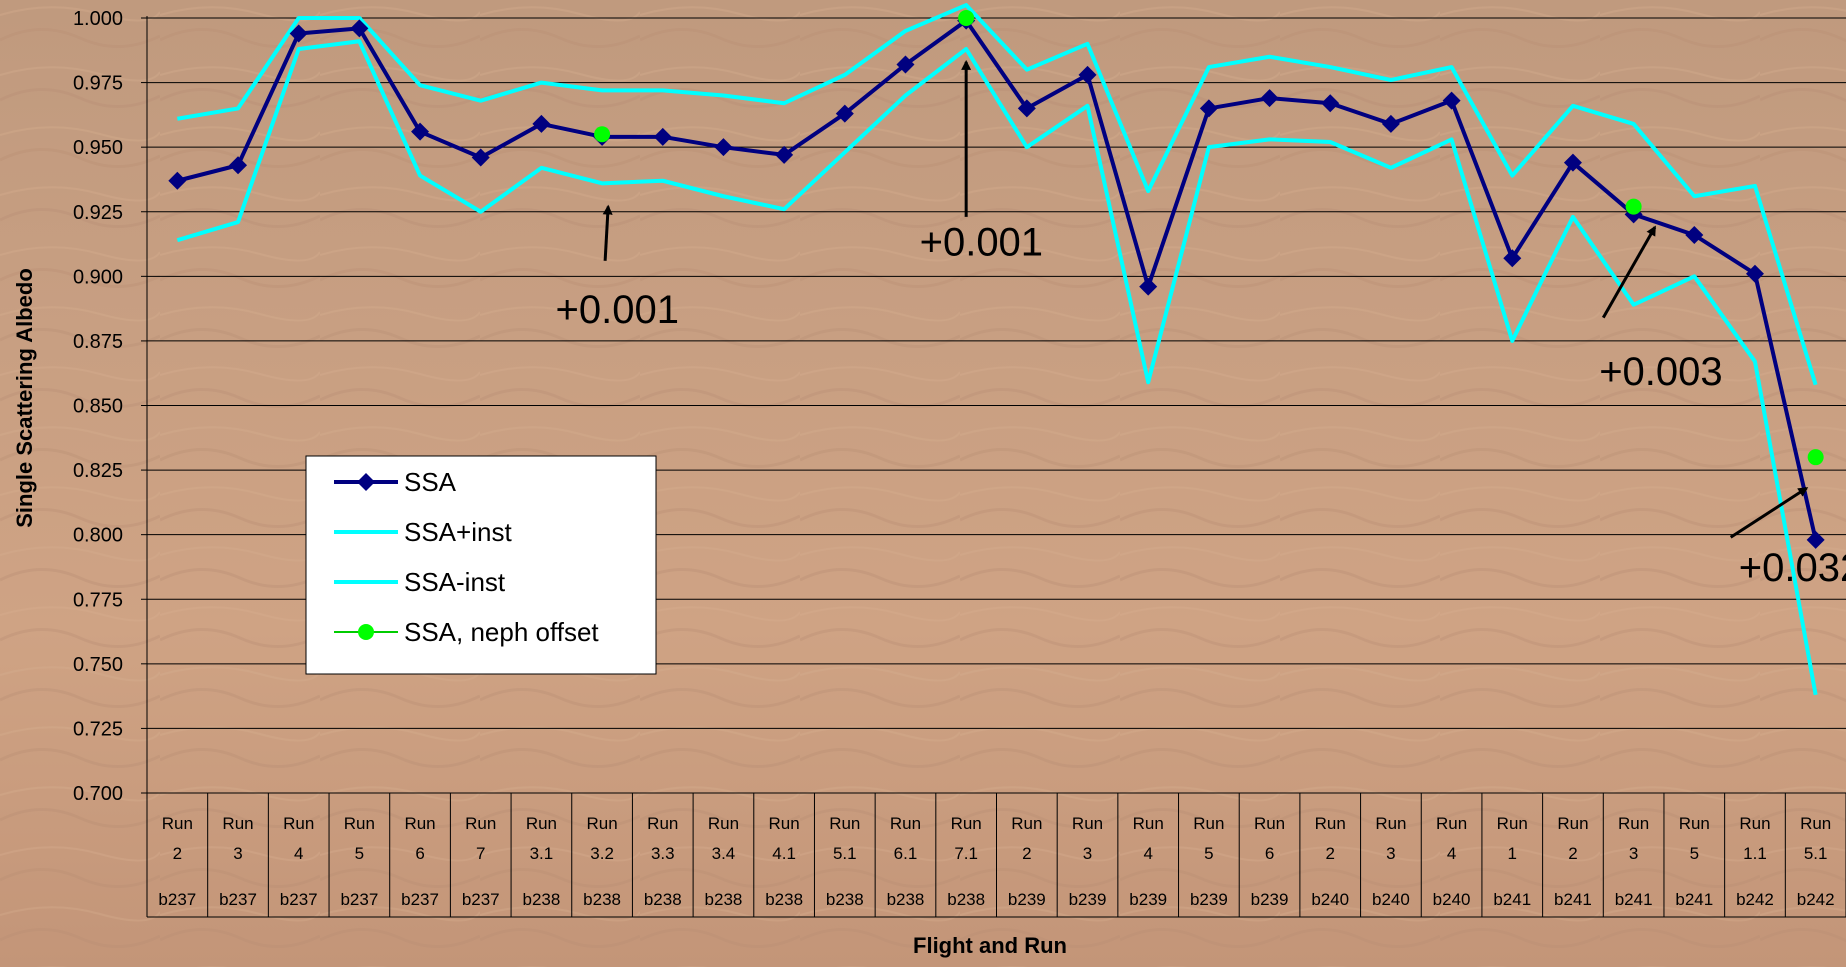  I want to click on category-flight-label-19: b240, so click(1330, 899).